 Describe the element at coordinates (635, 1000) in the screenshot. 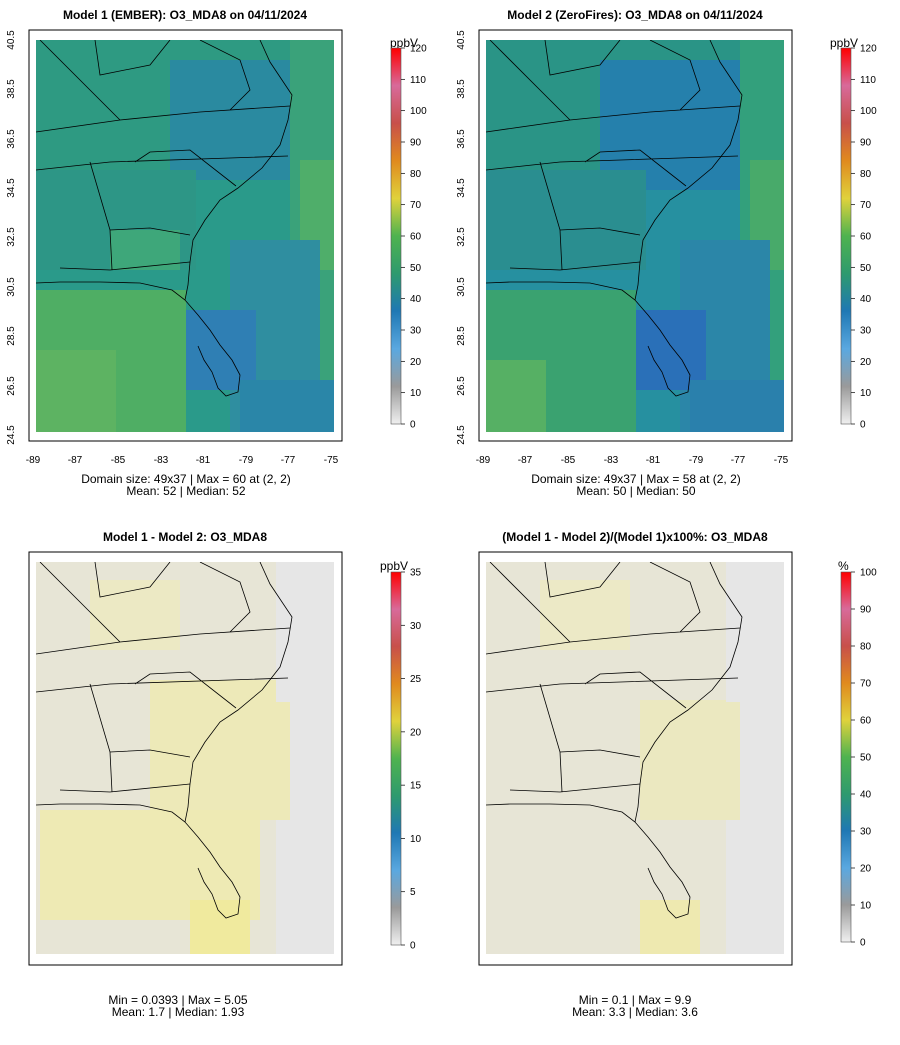

I see `panel-percent-stat-line1: Min = 0.1 | Max = 9.9` at that location.